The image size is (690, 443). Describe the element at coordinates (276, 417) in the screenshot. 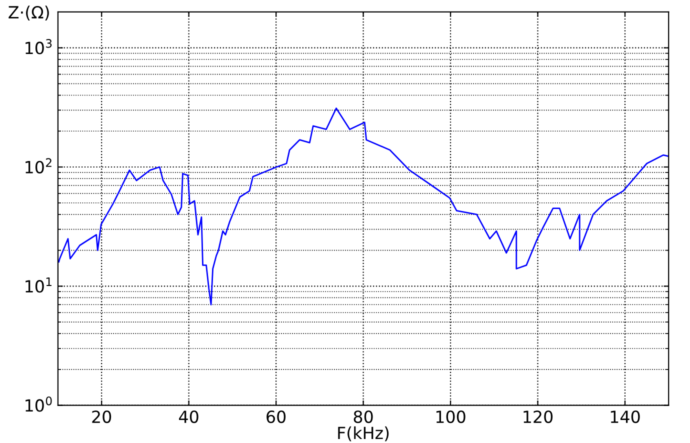

I see `x-tick-label: 60` at that location.